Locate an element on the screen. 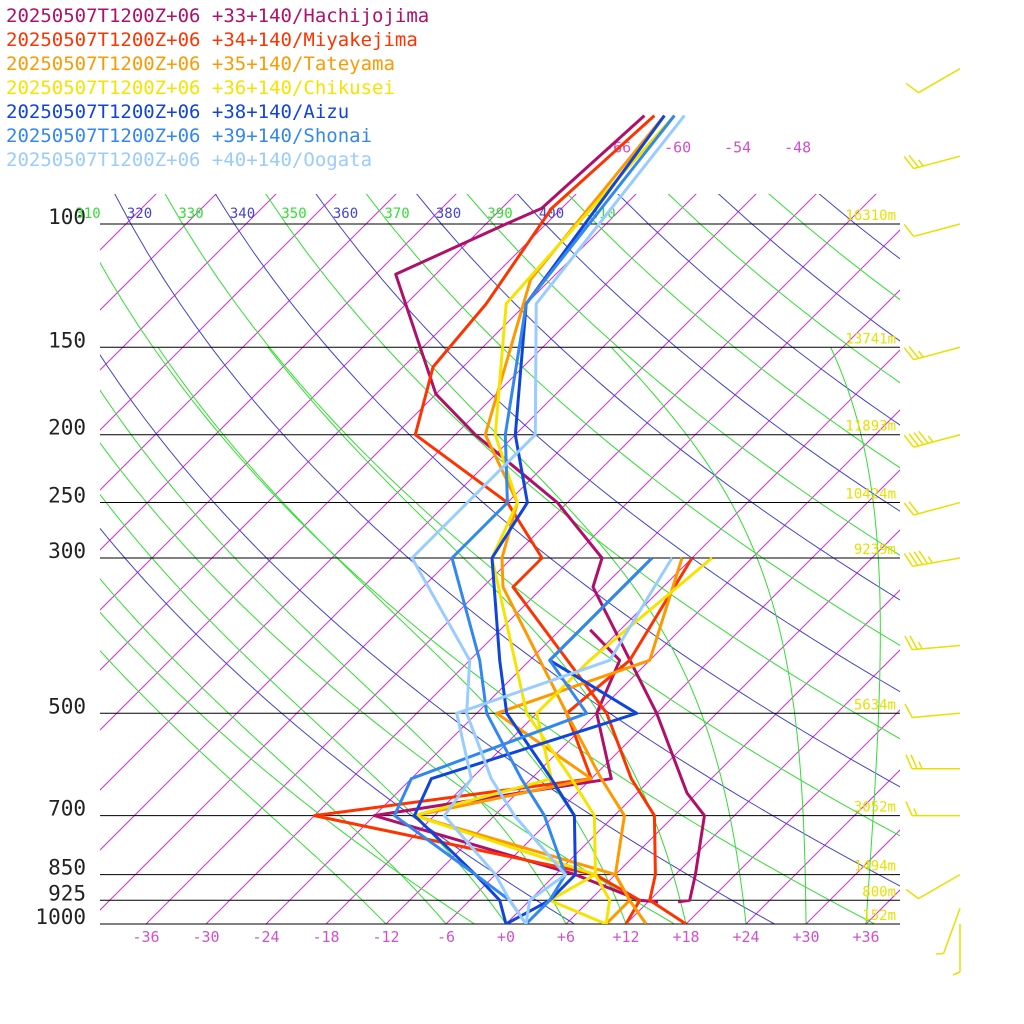 The height and width of the screenshot is (1024, 1024). theta-label: 340 is located at coordinates (242, 214).